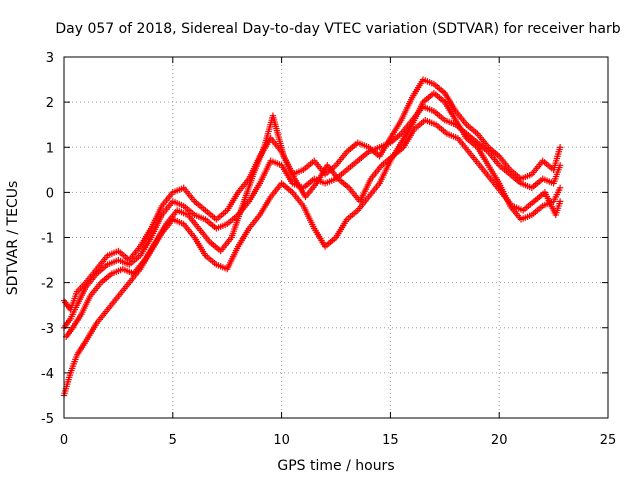  Describe the element at coordinates (499, 440) in the screenshot. I see `x-tick-label: 20` at that location.